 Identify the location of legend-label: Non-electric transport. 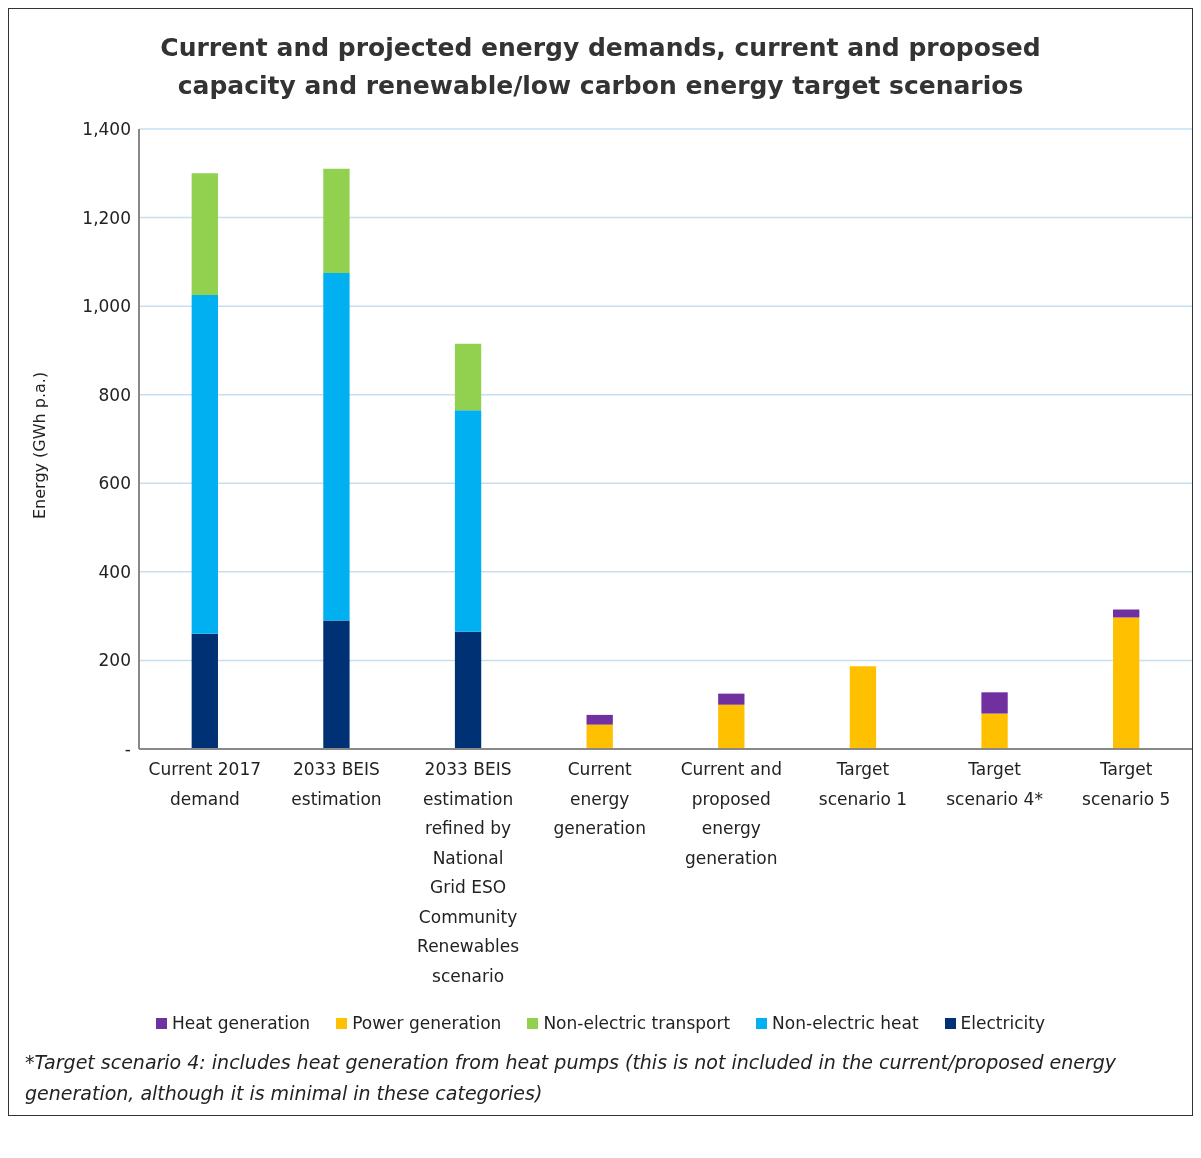
(636, 1023).